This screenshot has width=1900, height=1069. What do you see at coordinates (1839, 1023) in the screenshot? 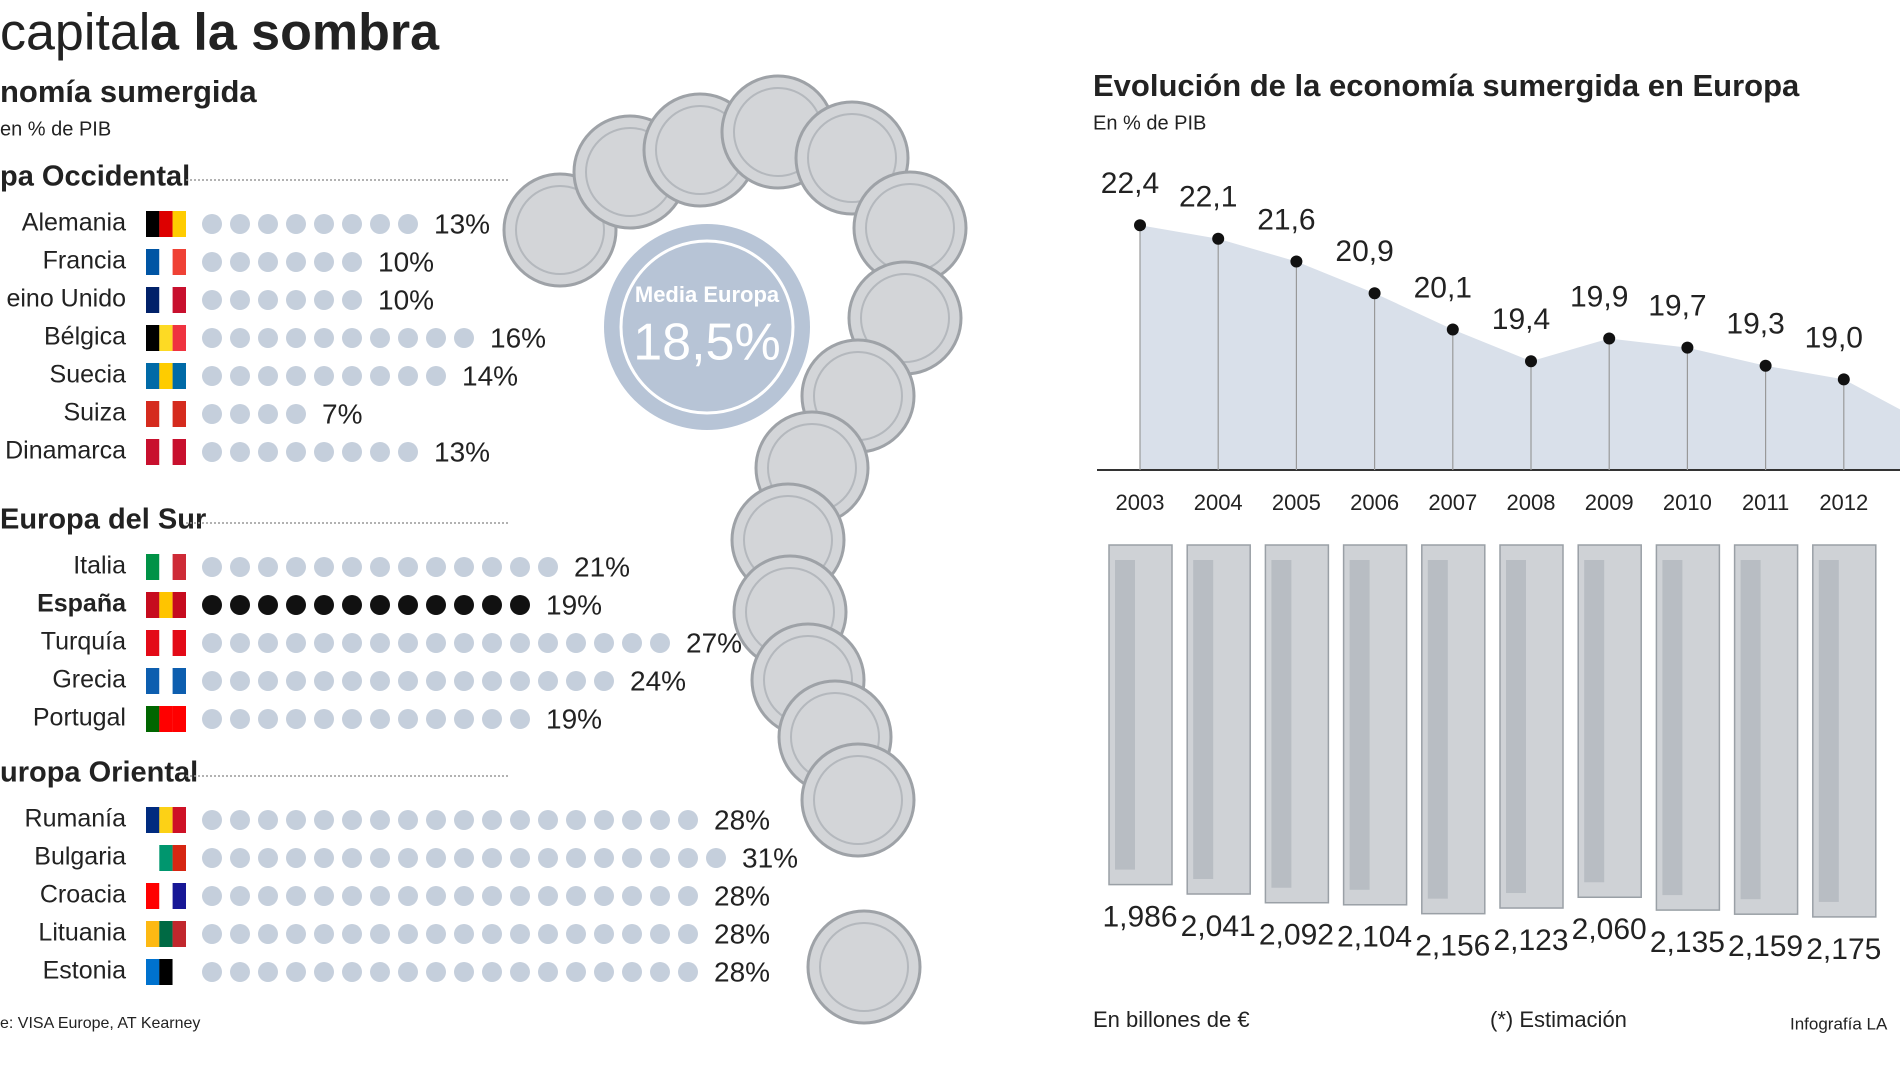
I see `credit: Infografía LA` at bounding box center [1839, 1023].